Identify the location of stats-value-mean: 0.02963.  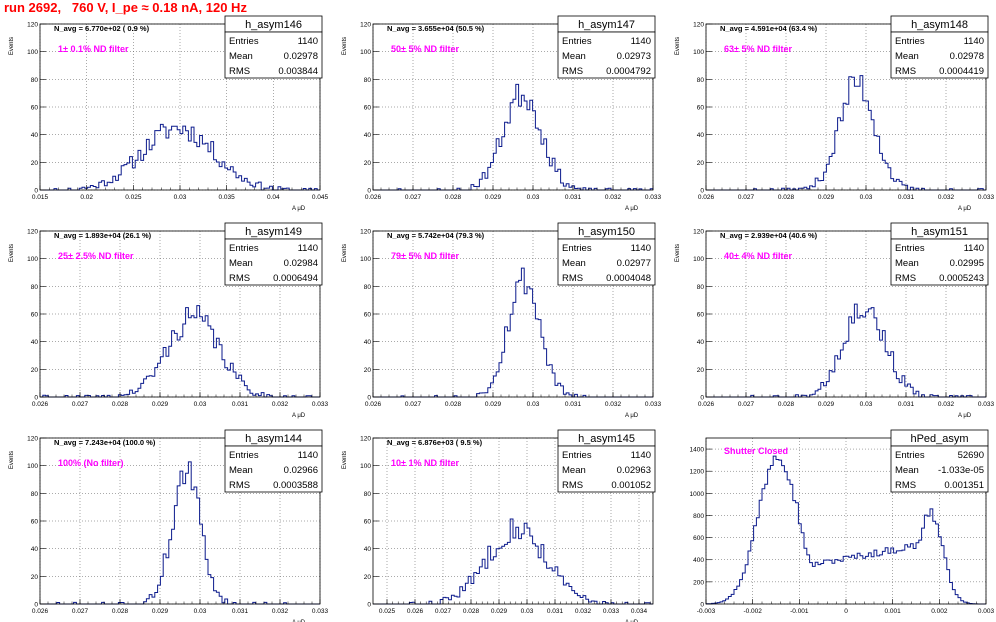
(634, 470).